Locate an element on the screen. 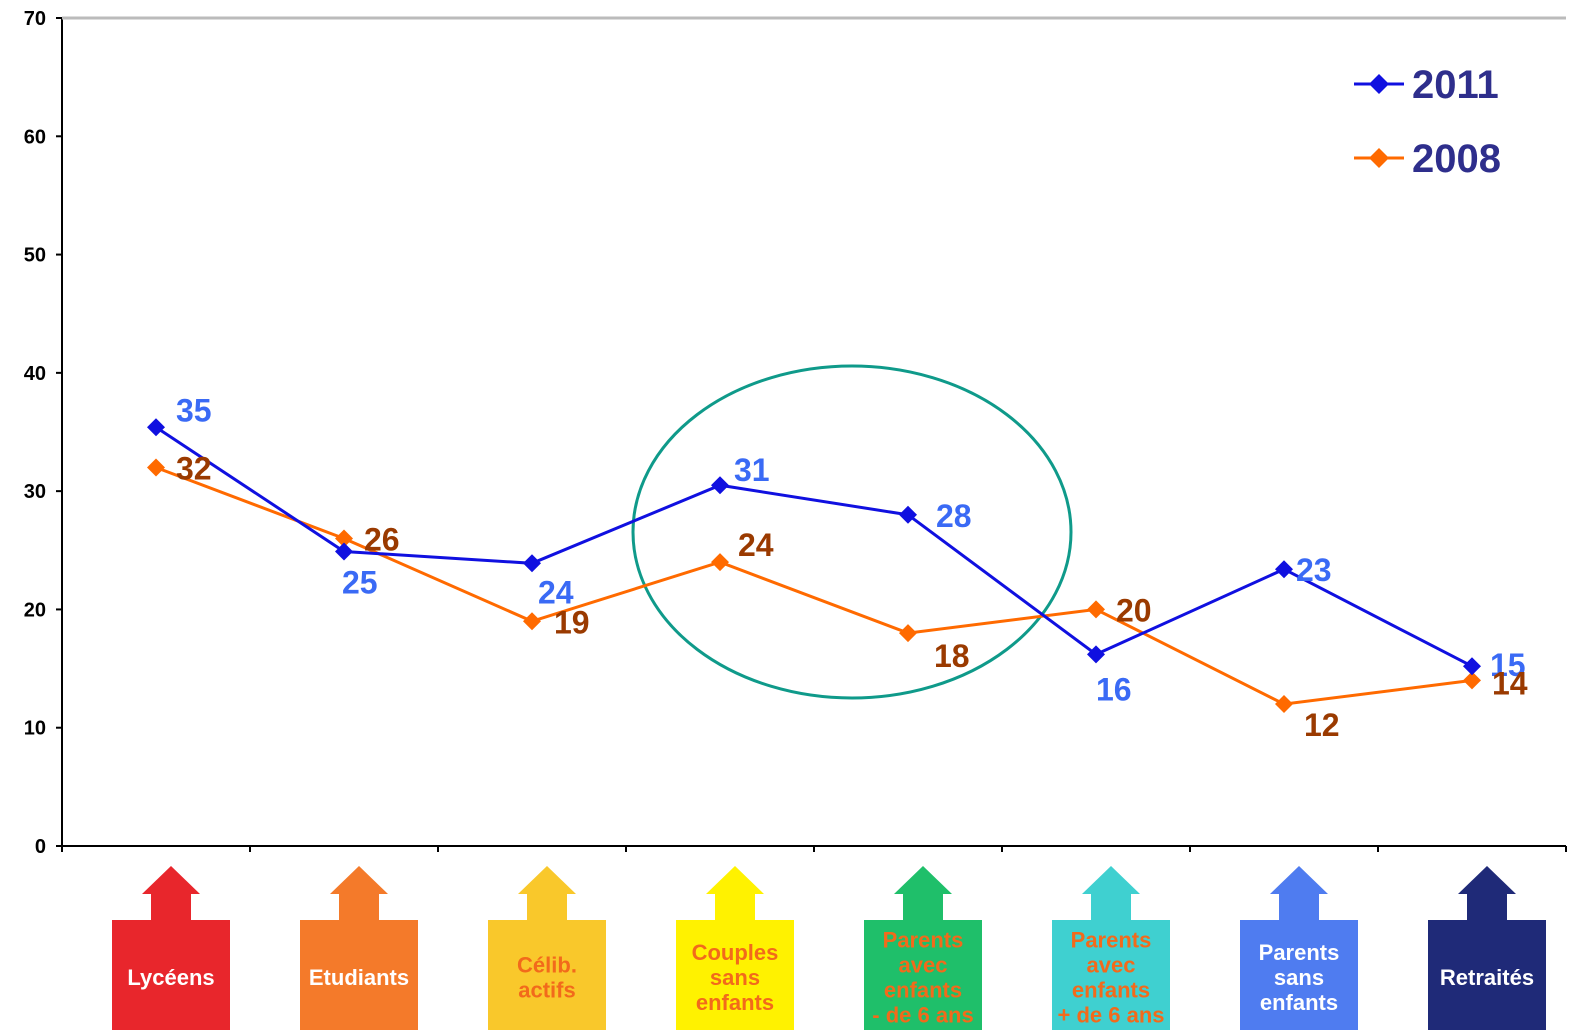  data-label-2011: 15 is located at coordinates (1508, 665).